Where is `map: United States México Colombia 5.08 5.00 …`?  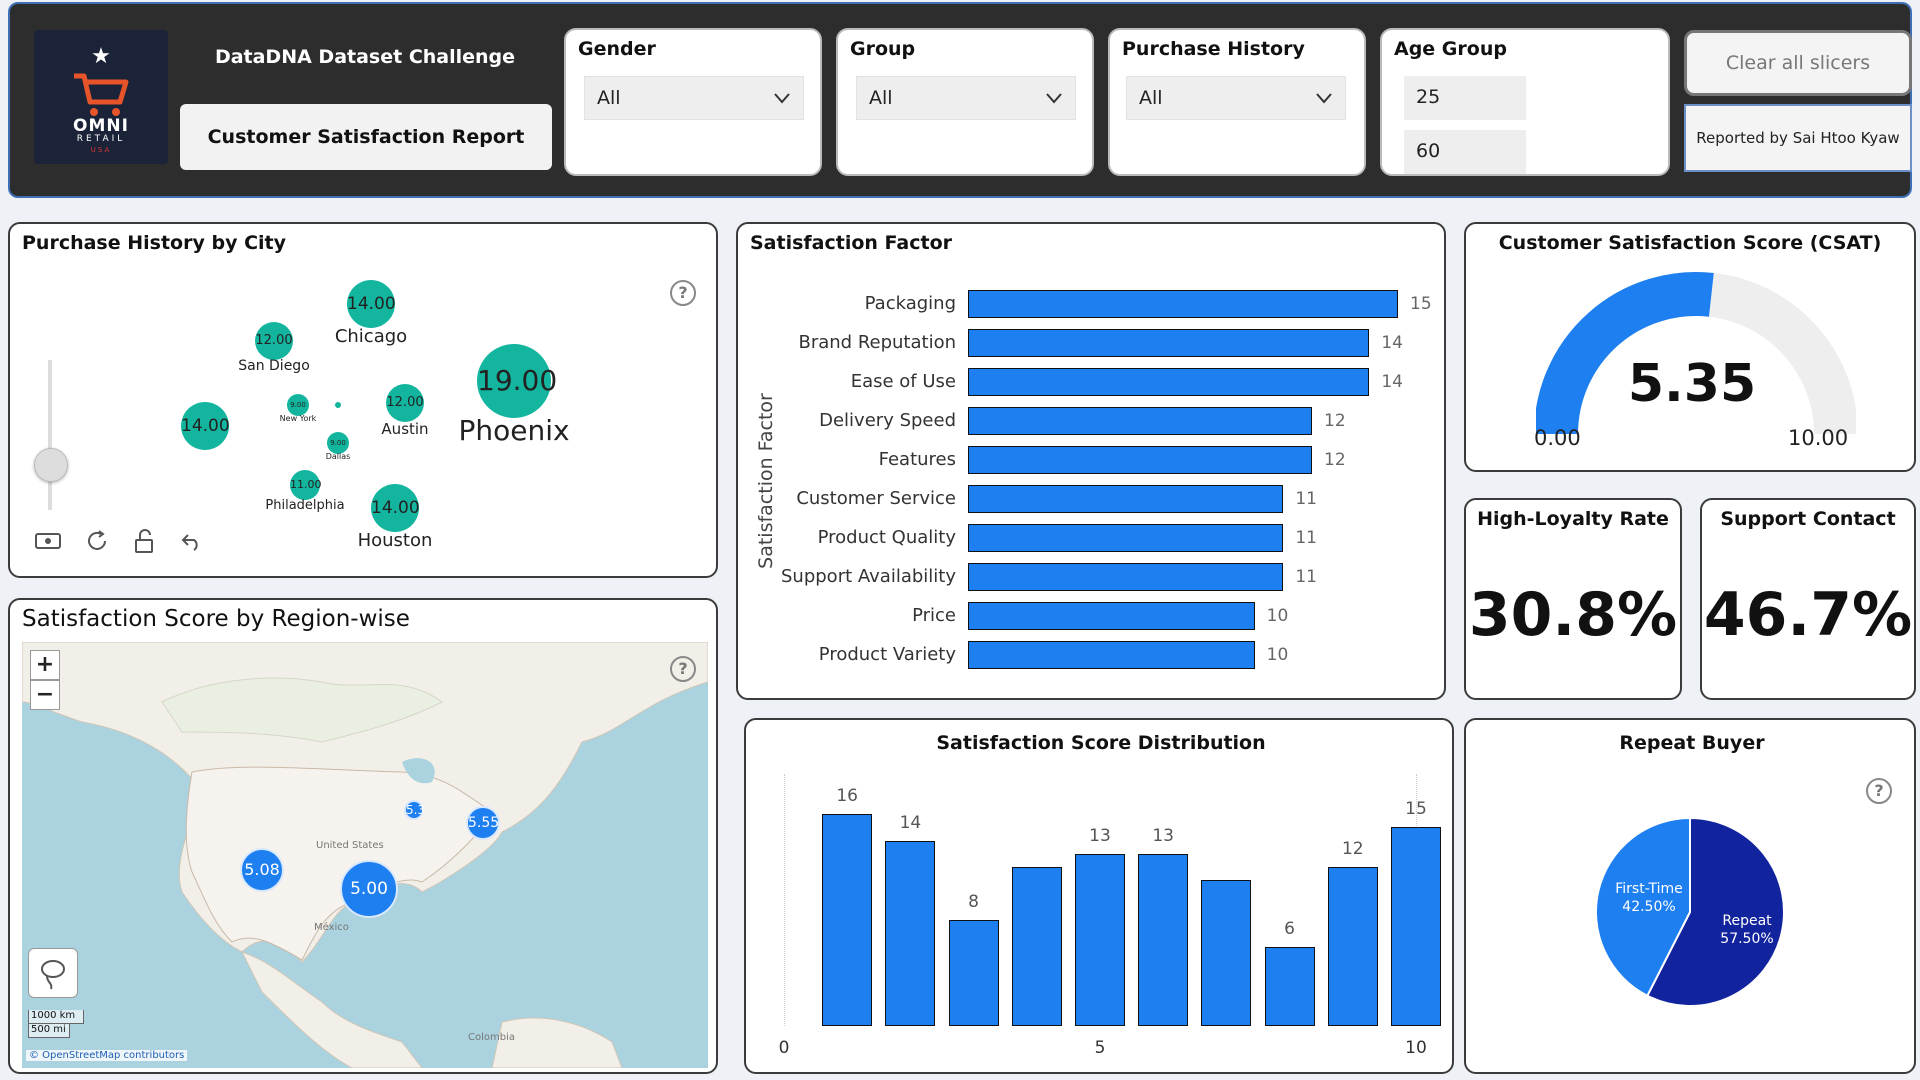
map: United States México Colombia 5.08 5.00 … is located at coordinates (365, 855).